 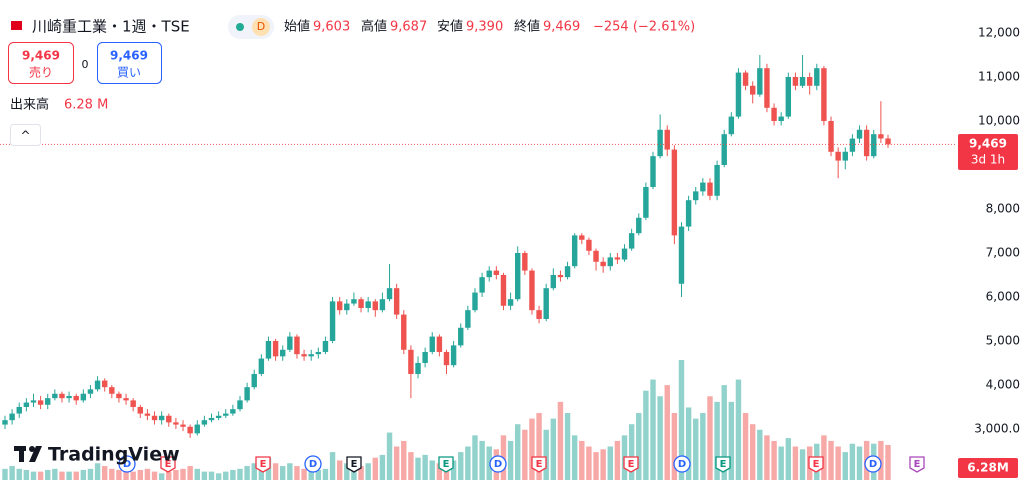 I want to click on event-label: D, so click(x=682, y=464).